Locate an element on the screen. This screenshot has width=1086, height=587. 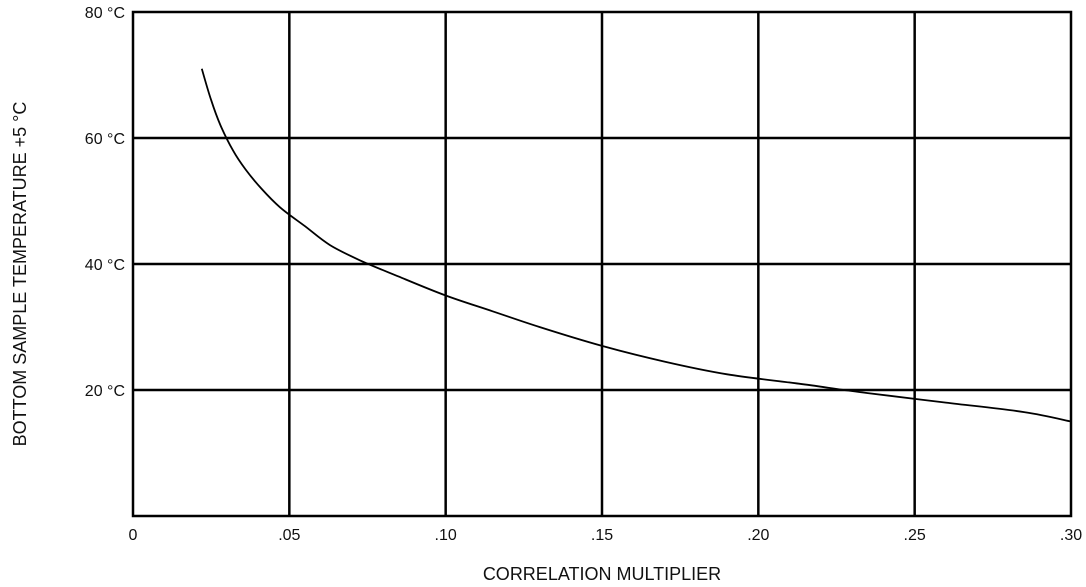
y-axis-label: BOTTOM SAMPLE TEMPERATURE +5 °C is located at coordinates (20, 274).